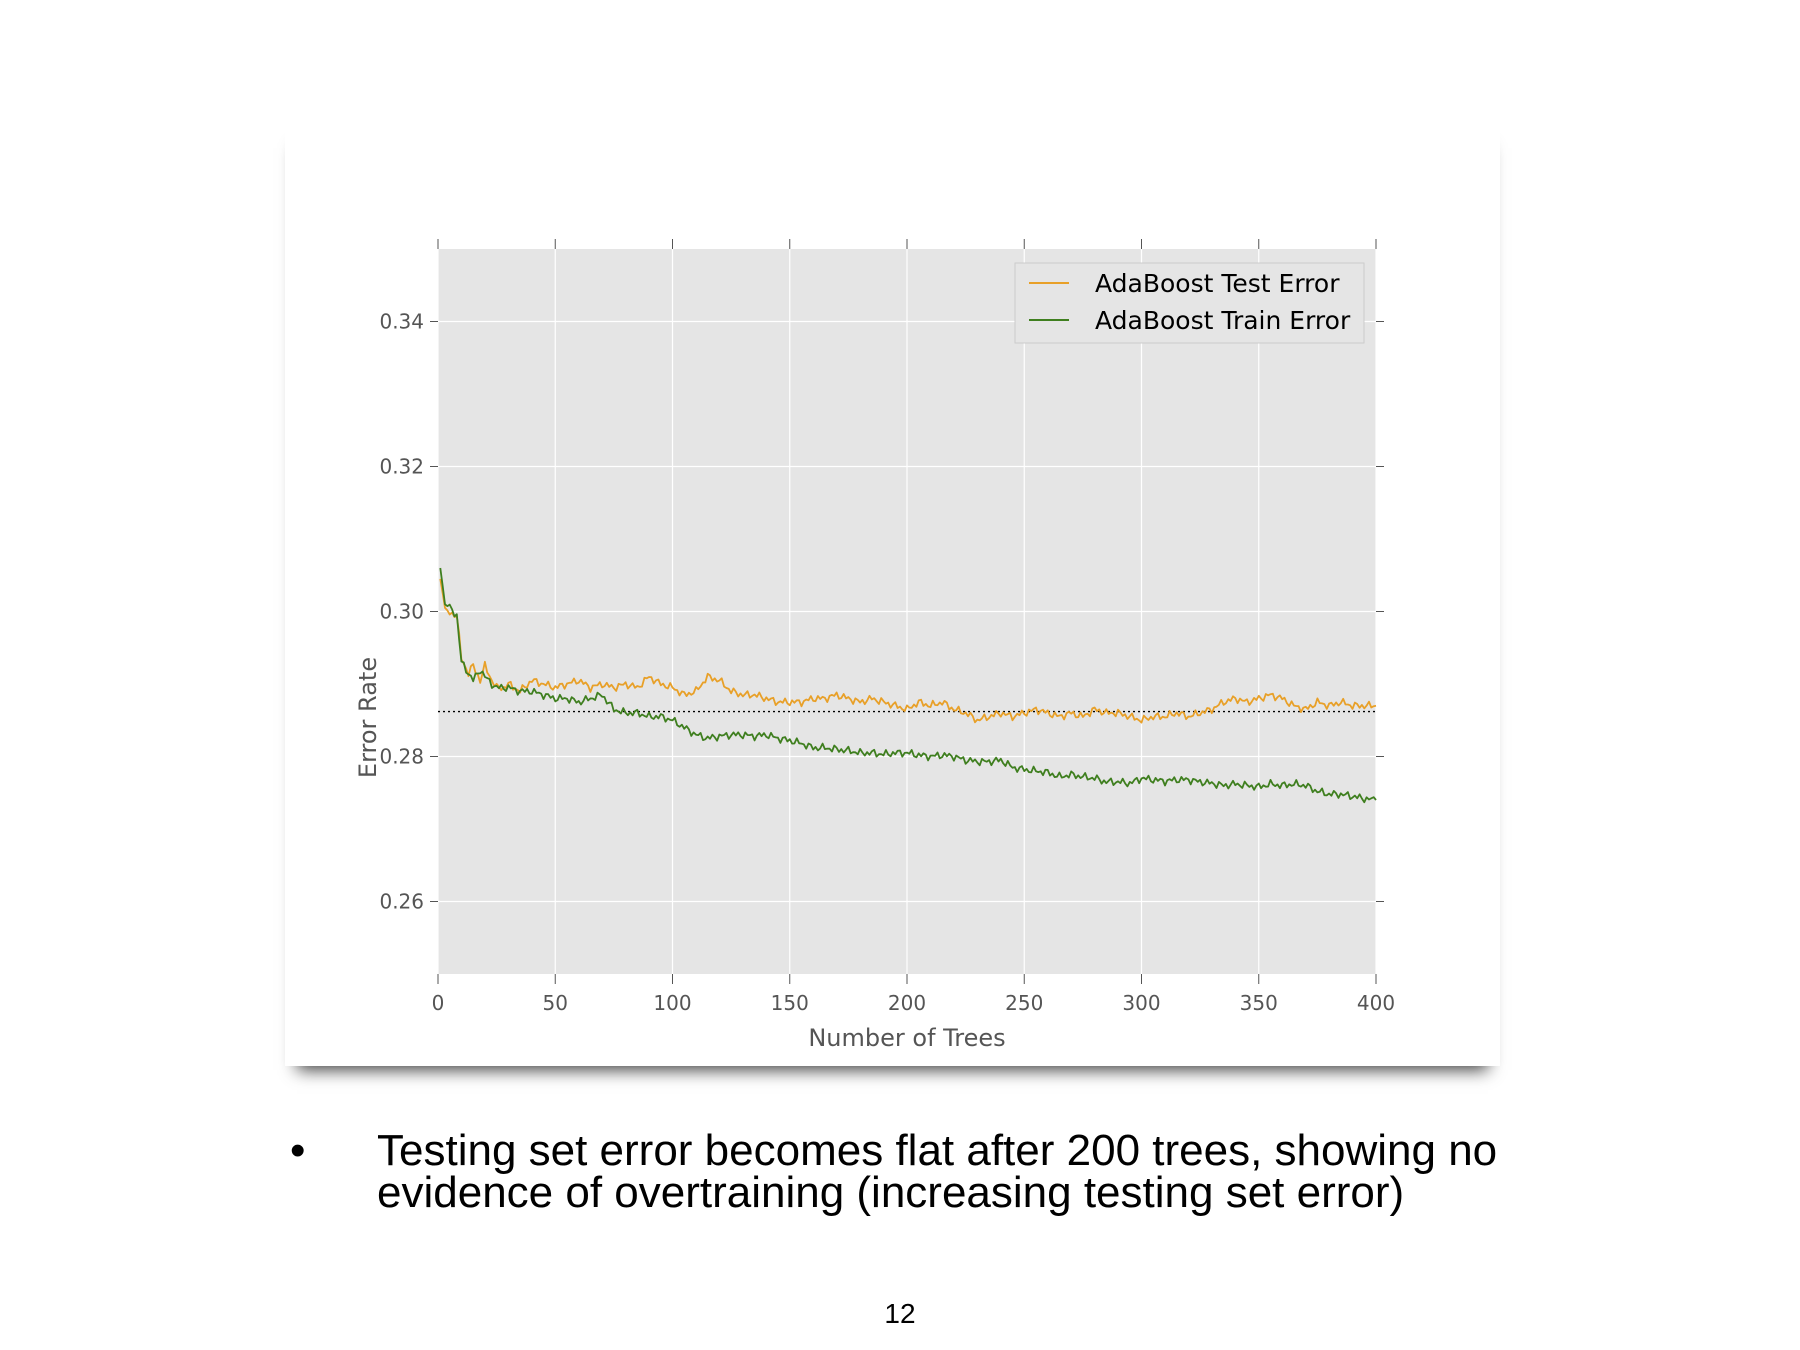 Image resolution: width=1800 pixels, height=1350 pixels. Describe the element at coordinates (368, 717) in the screenshot. I see `y-axis-title: Error Rate` at that location.